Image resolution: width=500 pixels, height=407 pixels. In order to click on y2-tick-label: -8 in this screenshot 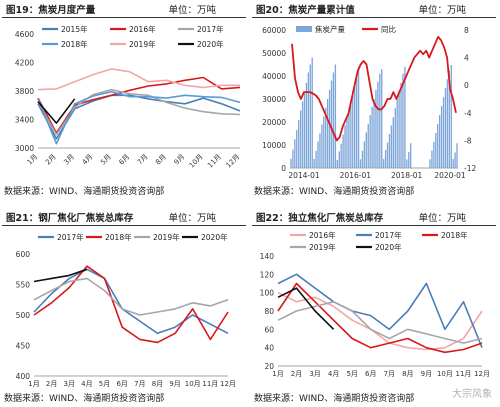, I will do `click(468, 140)`.